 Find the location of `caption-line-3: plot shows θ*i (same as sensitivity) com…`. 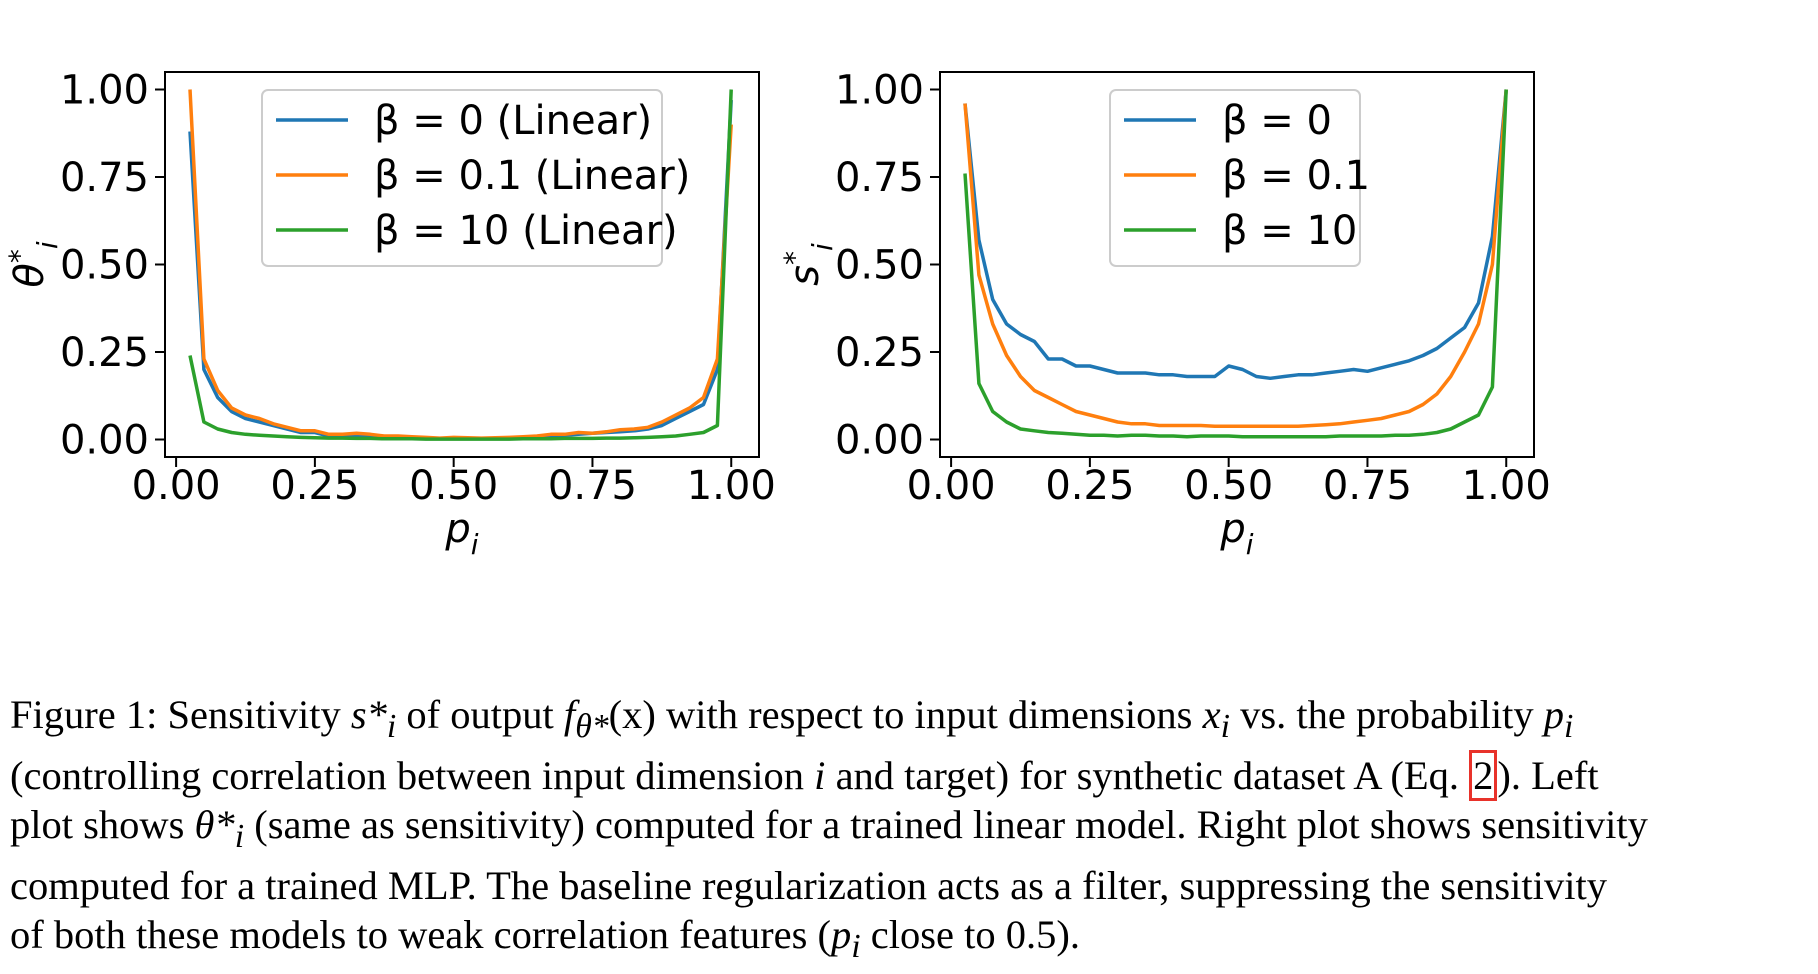

caption-line-3: plot shows θ*i (same as sensitivity) com… is located at coordinates (910, 830).